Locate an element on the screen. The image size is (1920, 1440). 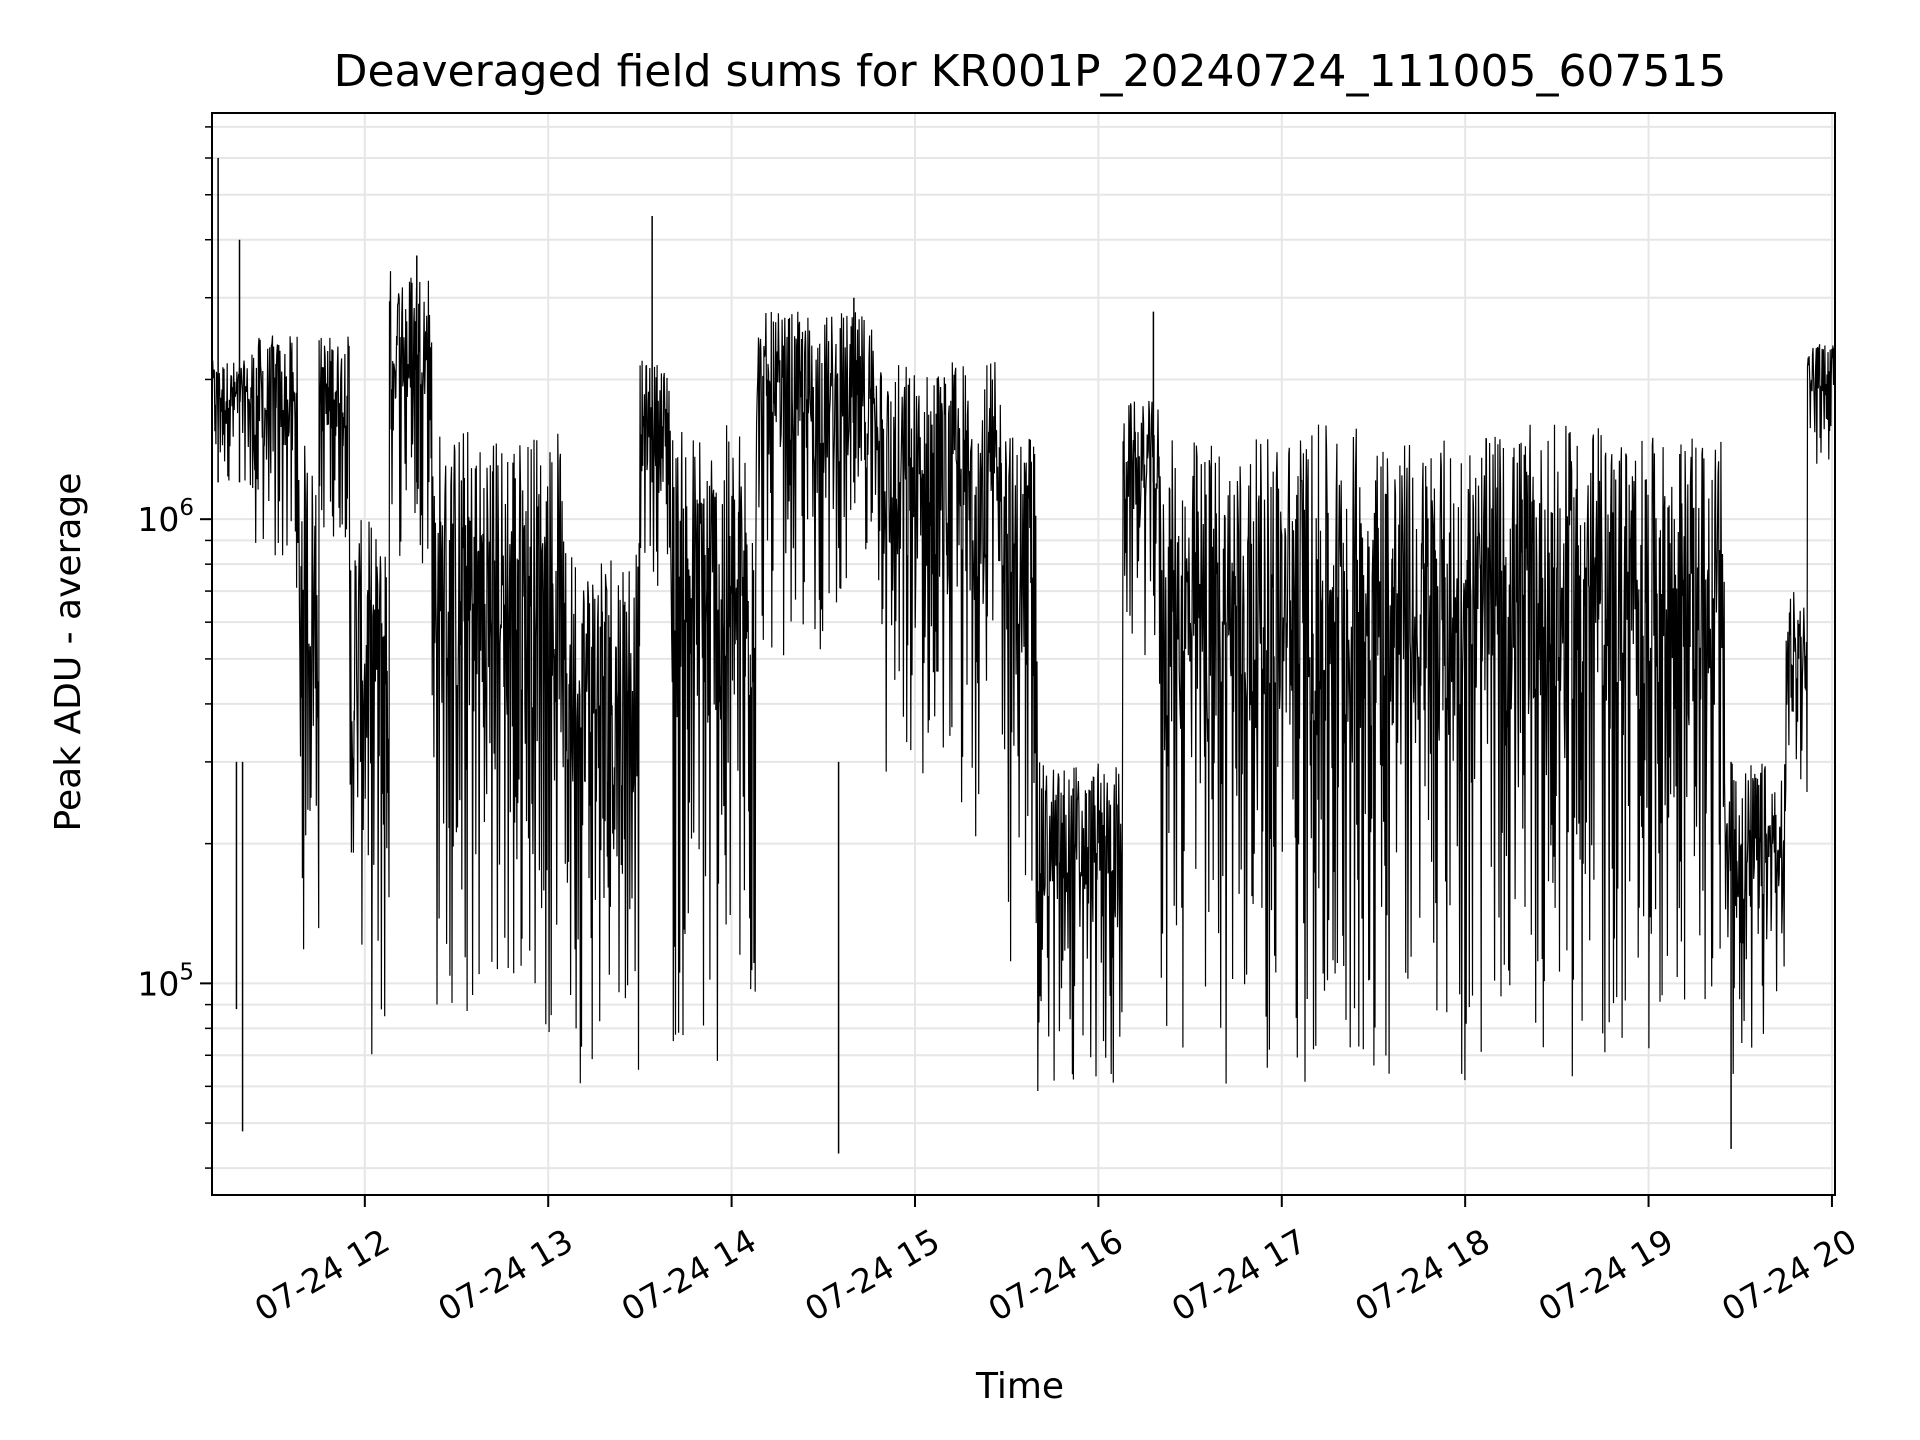
y-axis-label: Peak ADU - average is located at coordinates (68, 652).